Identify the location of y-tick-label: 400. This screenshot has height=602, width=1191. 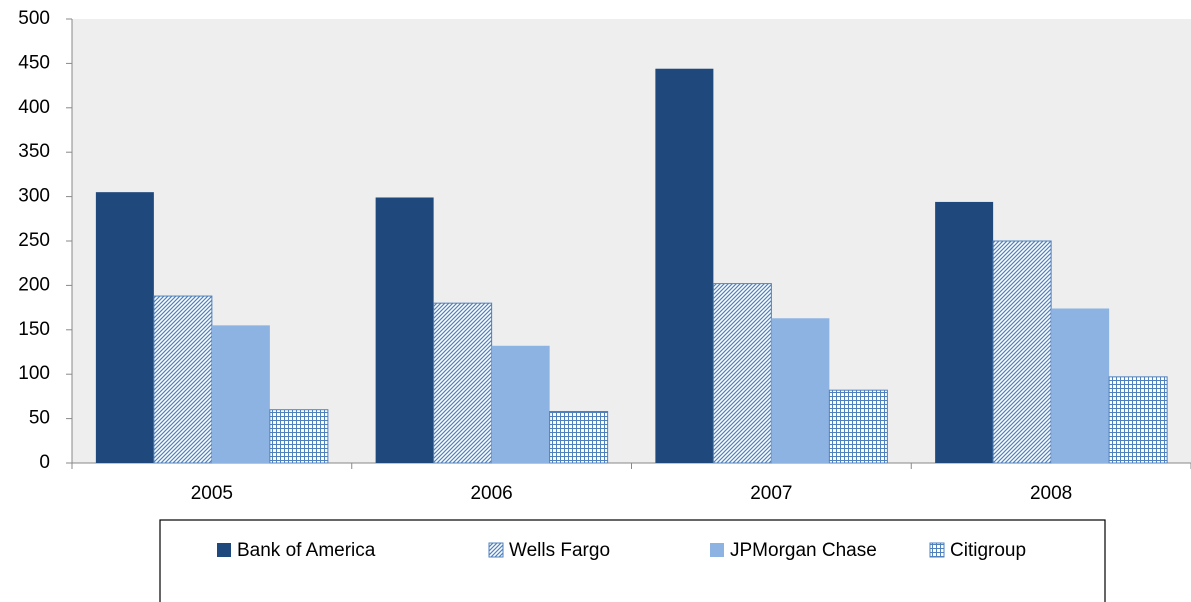
(34, 107).